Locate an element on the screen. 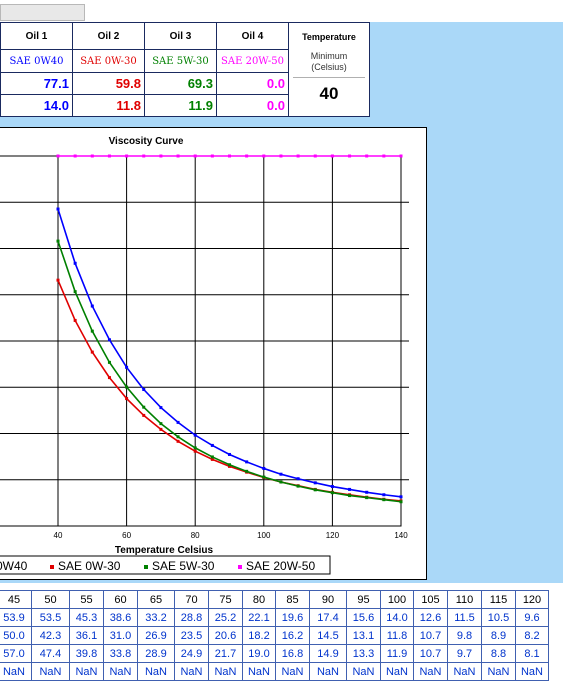 This screenshot has height=683, width=563. oil2-value-40: 59.8 is located at coordinates (108, 83).